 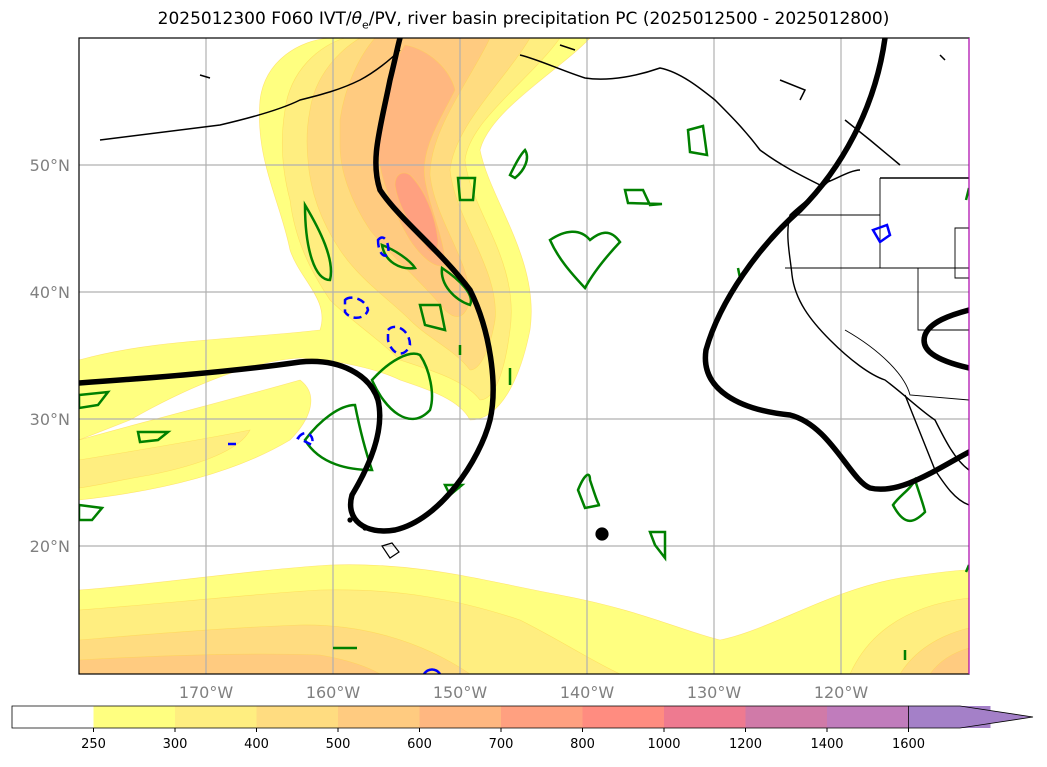 What do you see at coordinates (365, 25) in the screenshot?
I see `title-theta-sub: e` at bounding box center [365, 25].